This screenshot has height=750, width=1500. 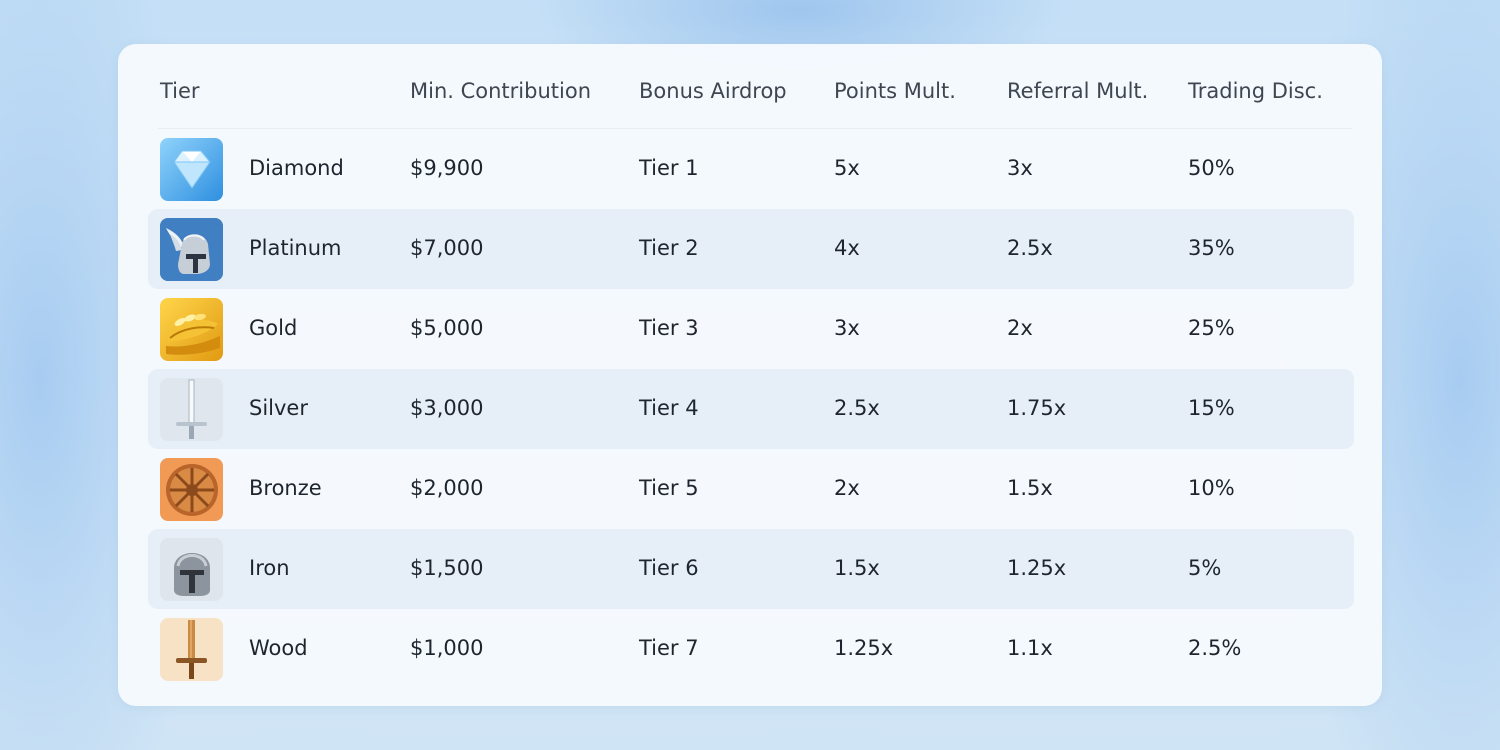 What do you see at coordinates (1211, 168) in the screenshot?
I see `trading-disc: 50%` at bounding box center [1211, 168].